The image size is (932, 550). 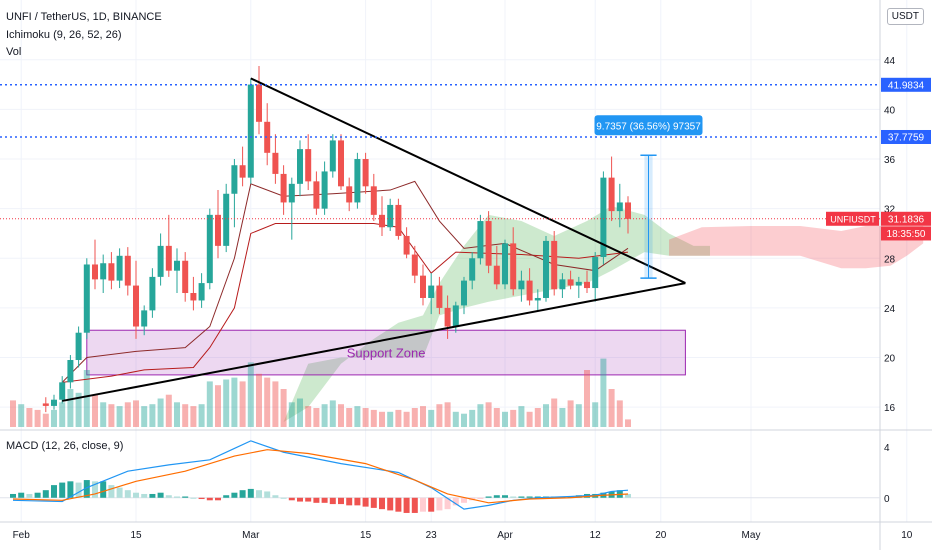 I want to click on macd-line, so click(x=320, y=475).